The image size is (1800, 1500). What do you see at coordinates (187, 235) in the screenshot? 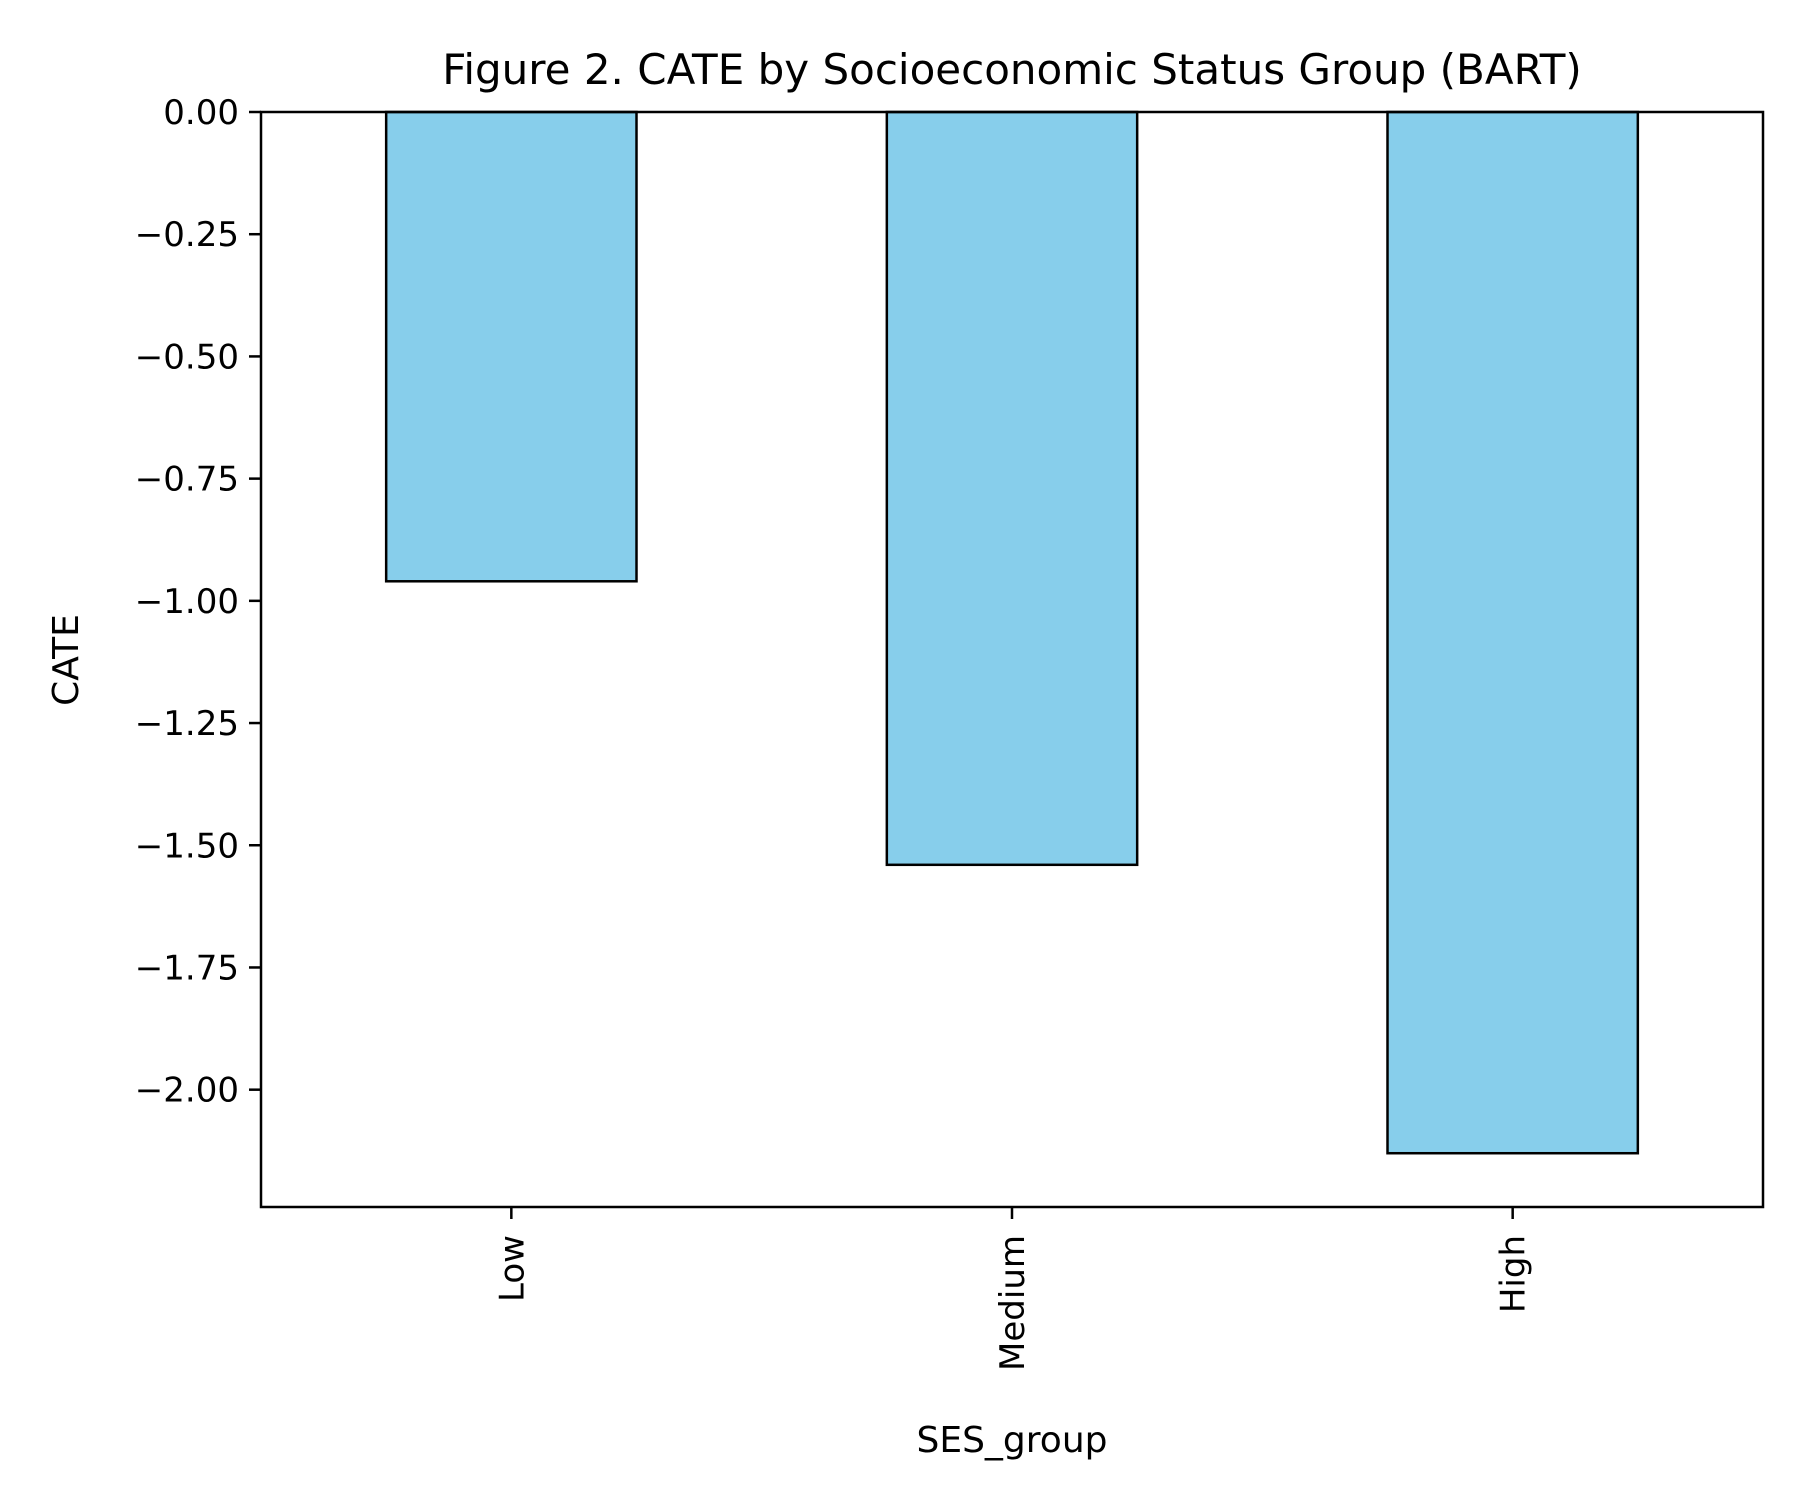
I see `y-tick-label: −0.25` at bounding box center [187, 235].